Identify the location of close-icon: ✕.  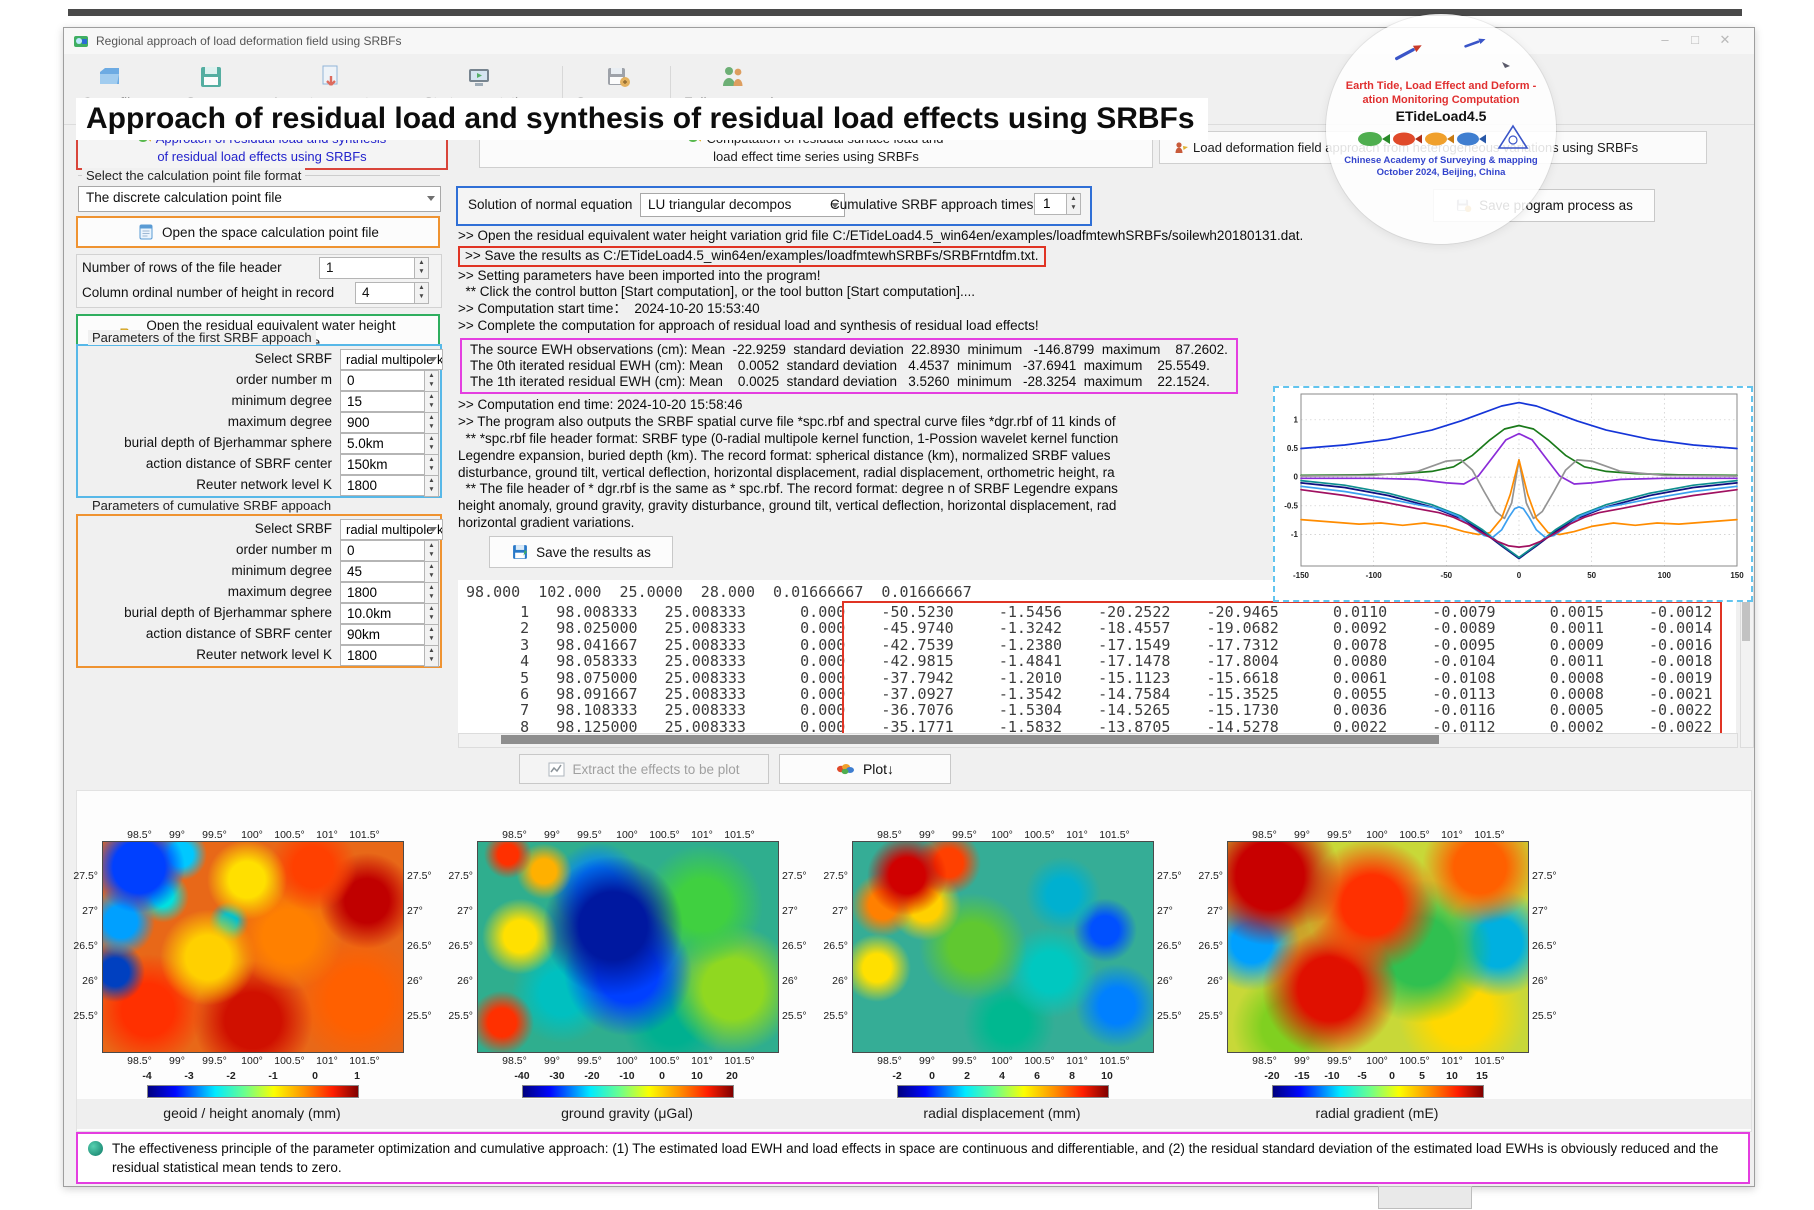
(1725, 39).